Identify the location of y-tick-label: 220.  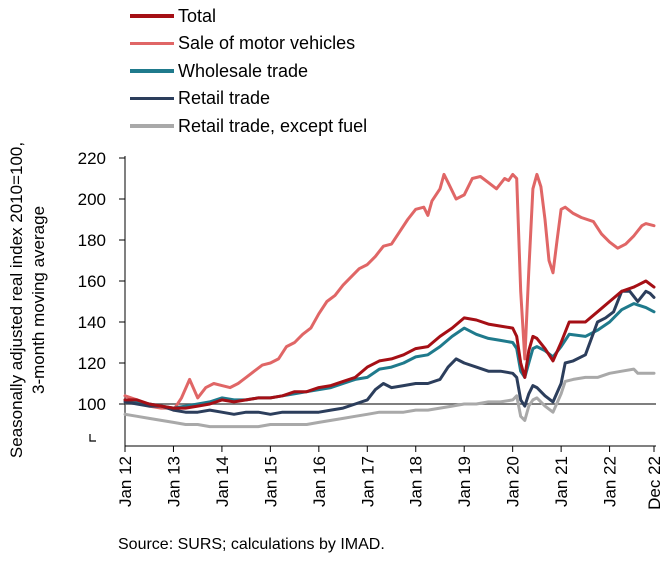
(92, 158).